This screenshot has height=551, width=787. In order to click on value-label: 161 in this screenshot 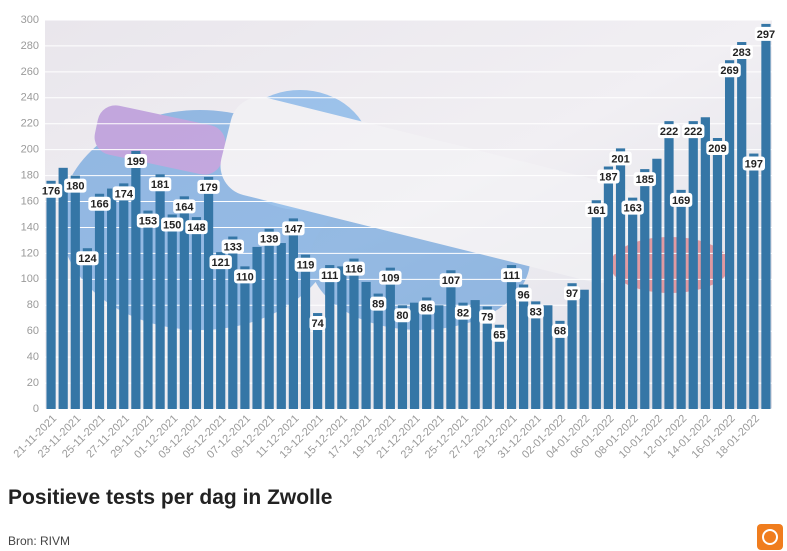, I will do `click(596, 211)`.